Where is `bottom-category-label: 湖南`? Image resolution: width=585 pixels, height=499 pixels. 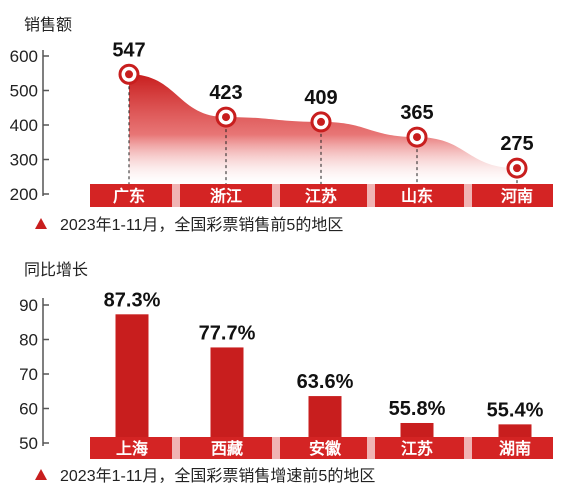
bottom-category-label: 湖南 is located at coordinates (515, 448).